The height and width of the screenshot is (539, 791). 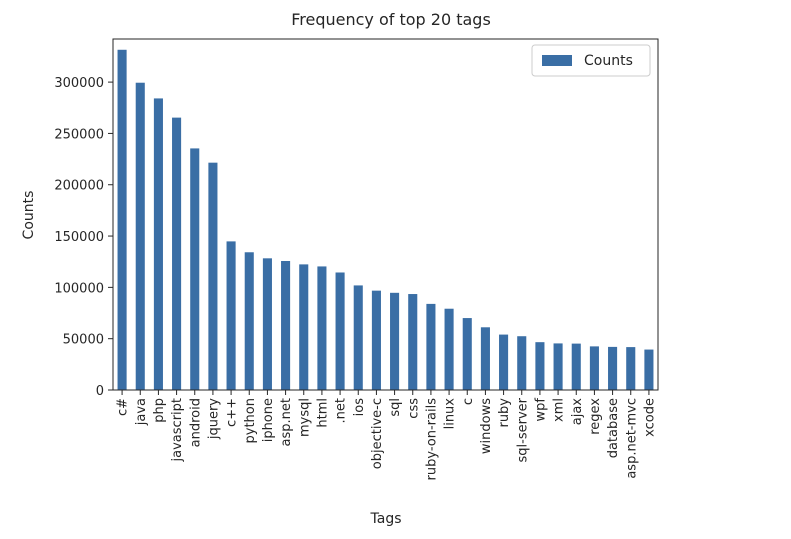 I want to click on x-tick-label: c++, so click(x=232, y=412).